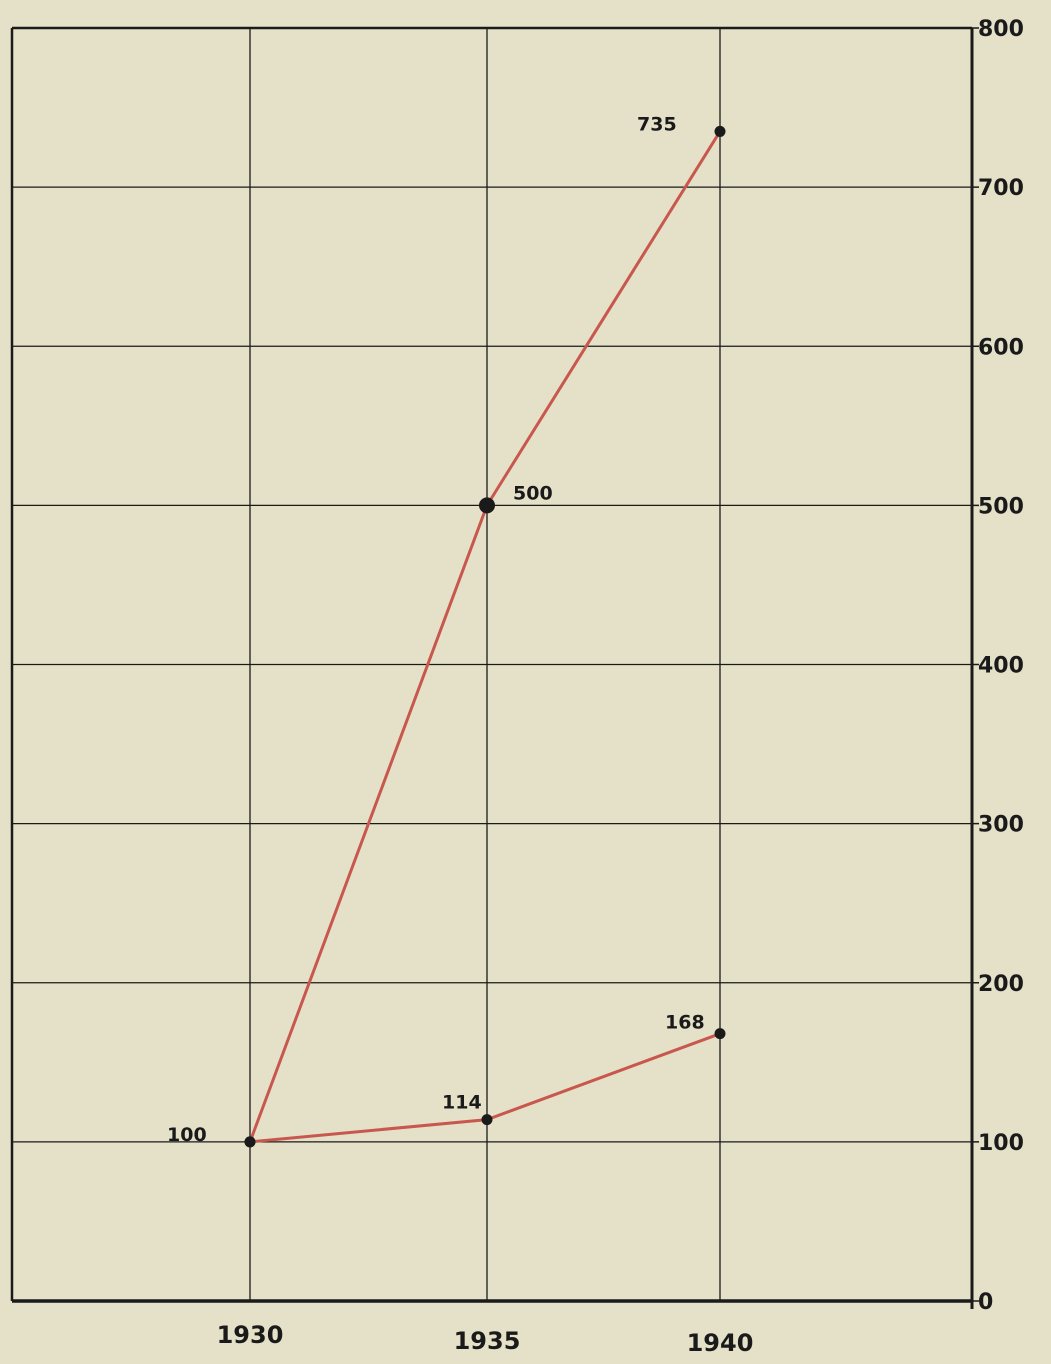 The width and height of the screenshot is (1051, 1364). What do you see at coordinates (250, 1335) in the screenshot?
I see `x-tick-label: 1930` at bounding box center [250, 1335].